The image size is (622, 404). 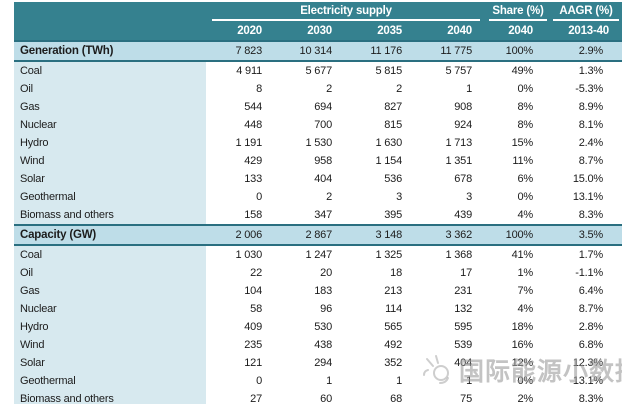 What do you see at coordinates (518, 291) in the screenshot?
I see `cell-share-2040: 7%` at bounding box center [518, 291].